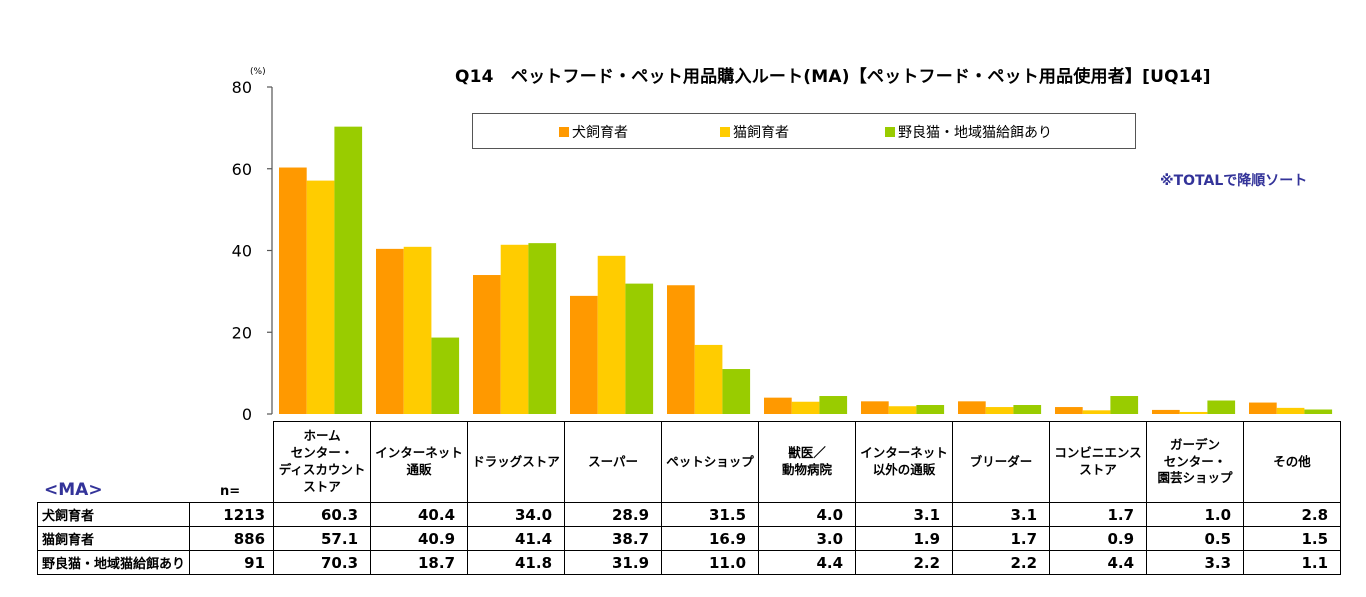  Describe the element at coordinates (242, 251) in the screenshot. I see `y-tick-label: 40` at that location.